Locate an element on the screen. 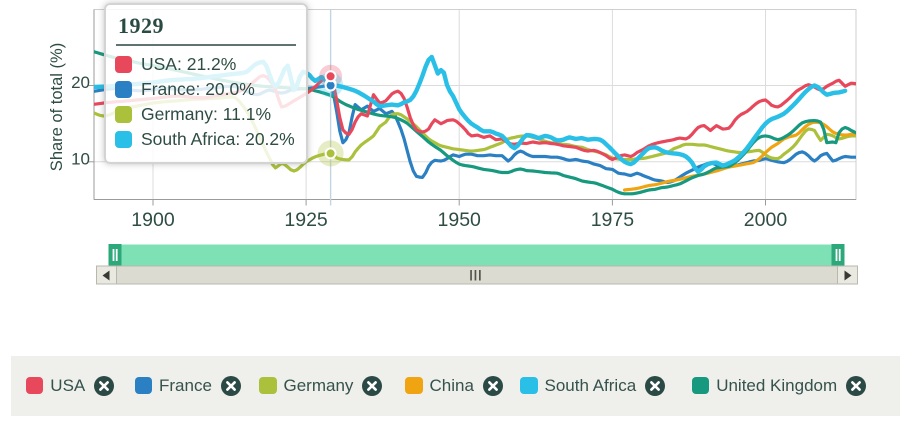 The image size is (900, 423). svg-text: 2000 is located at coordinates (766, 220).